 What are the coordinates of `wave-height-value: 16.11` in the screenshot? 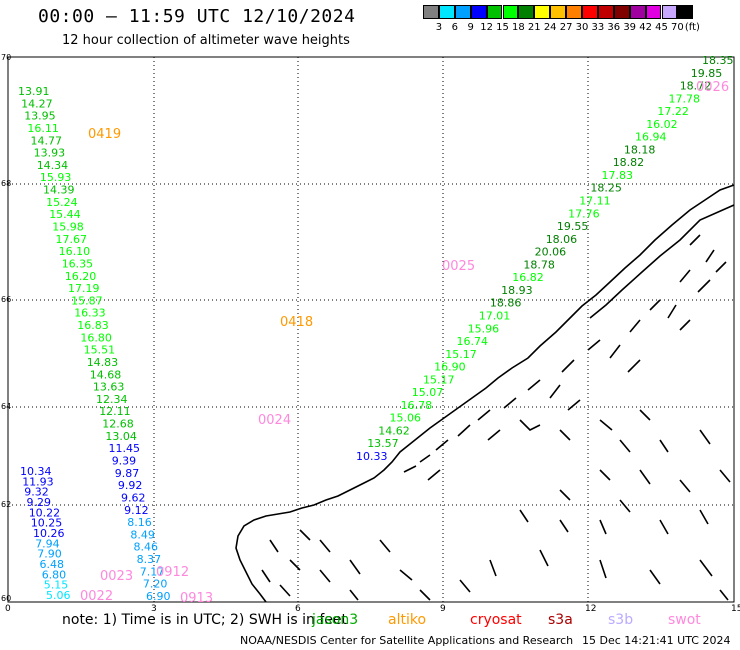 It's located at (43, 128).